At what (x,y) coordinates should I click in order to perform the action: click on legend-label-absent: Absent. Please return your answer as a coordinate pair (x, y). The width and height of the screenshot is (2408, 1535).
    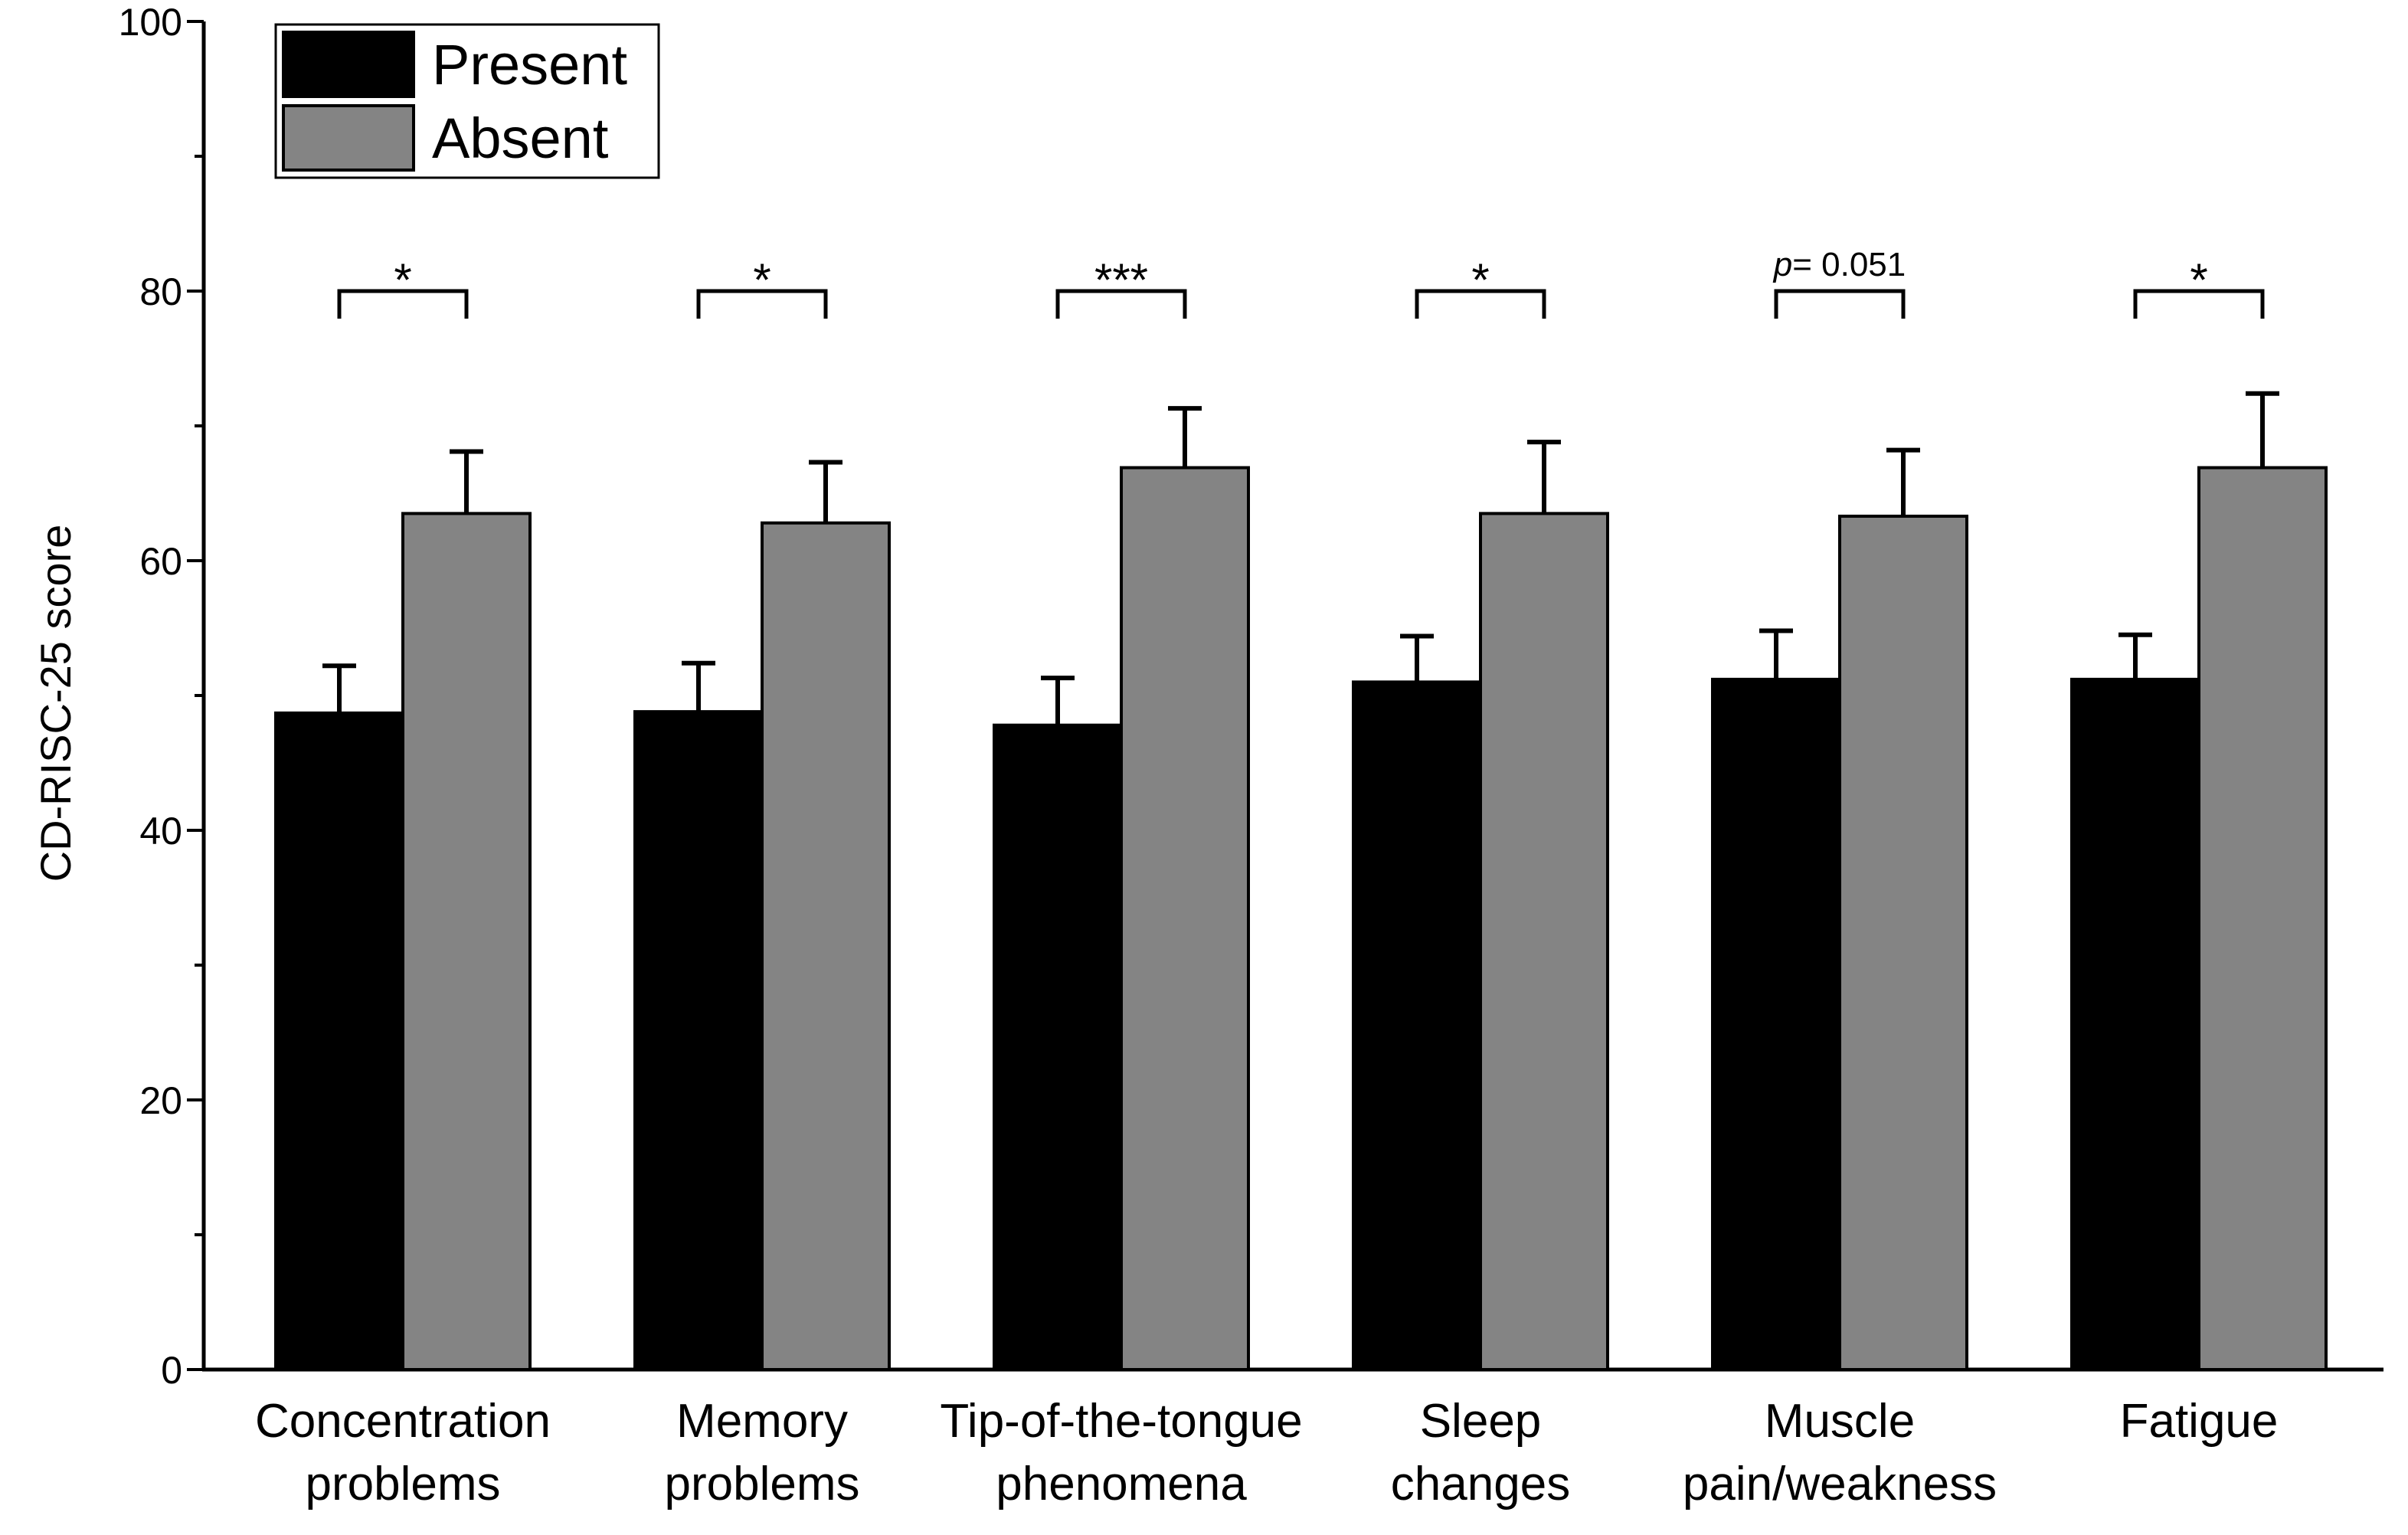
    Looking at the image, I should click on (520, 138).